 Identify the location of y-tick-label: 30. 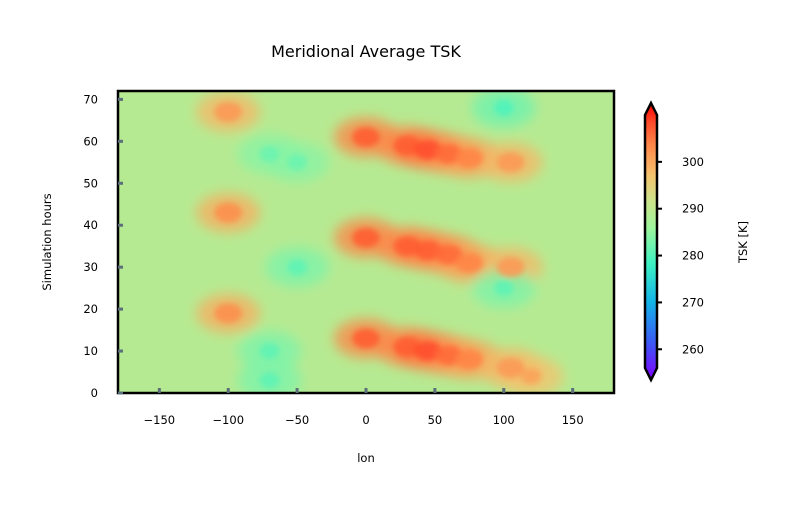
(90, 267).